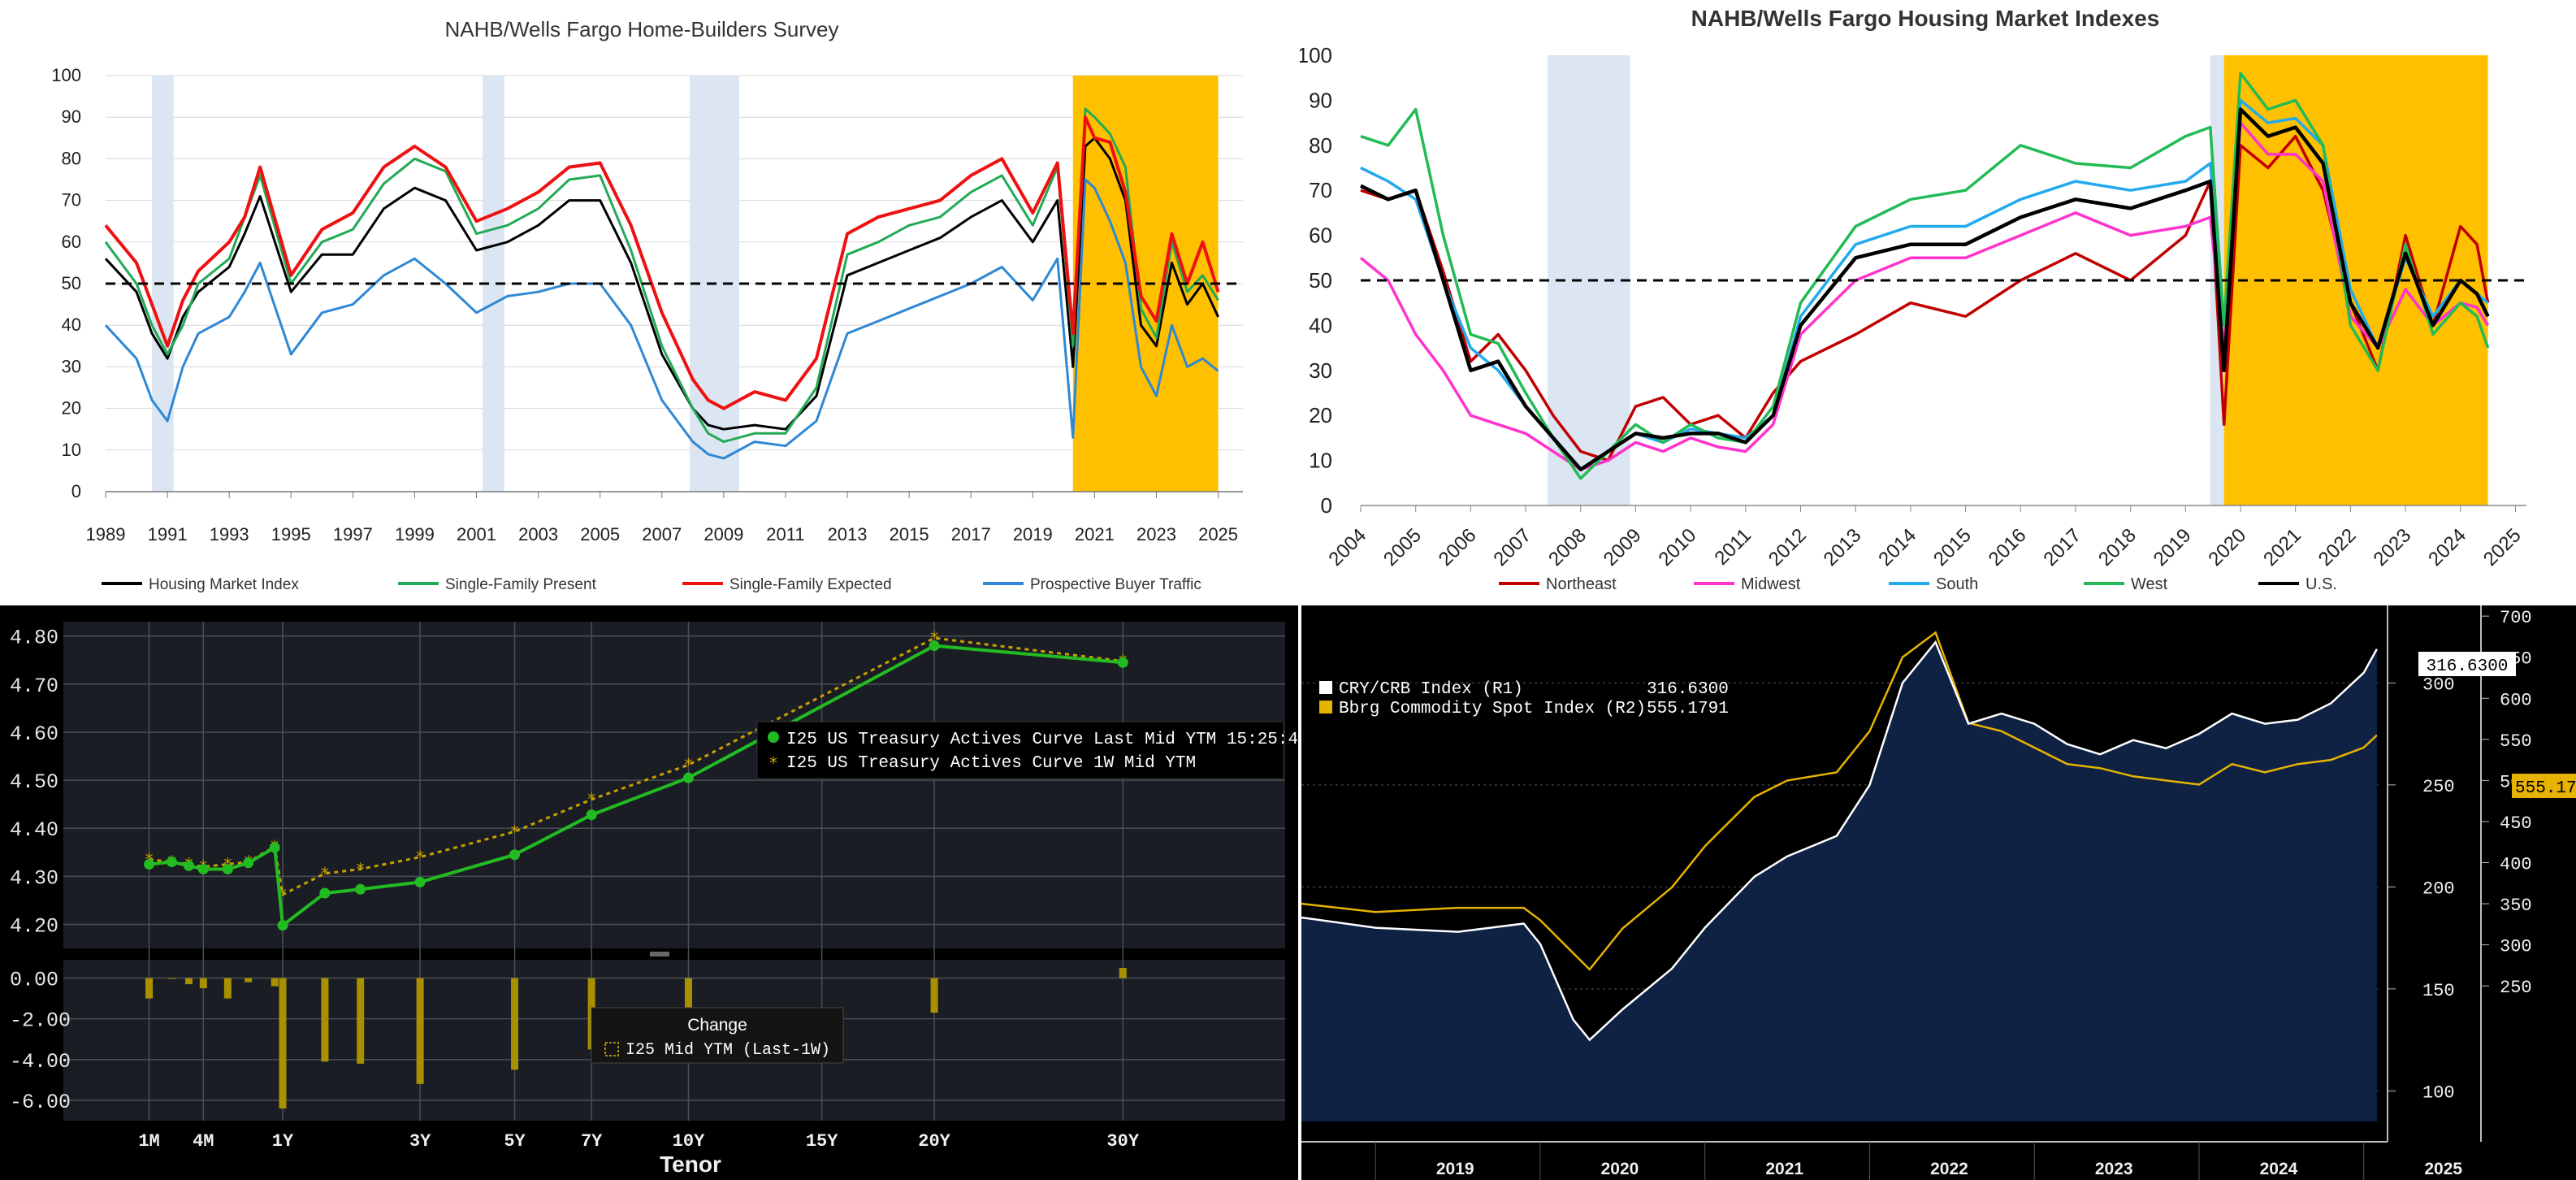 This screenshot has height=1180, width=2576. What do you see at coordinates (515, 1141) in the screenshot?
I see `x-tick-label: 5Y` at bounding box center [515, 1141].